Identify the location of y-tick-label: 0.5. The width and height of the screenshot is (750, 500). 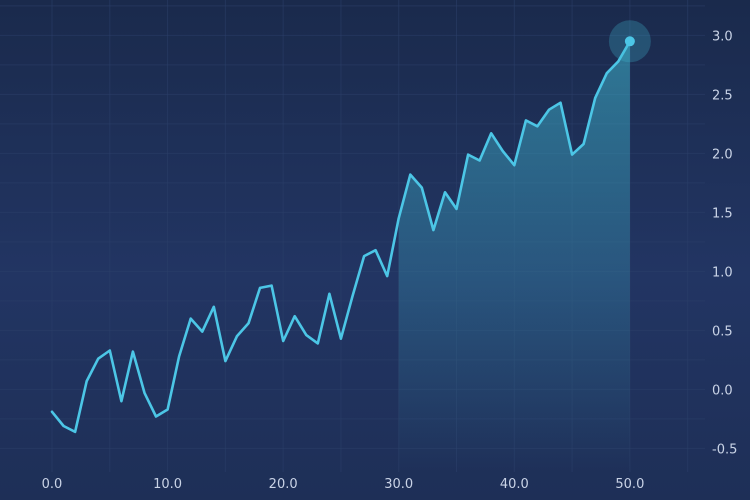
(722, 331).